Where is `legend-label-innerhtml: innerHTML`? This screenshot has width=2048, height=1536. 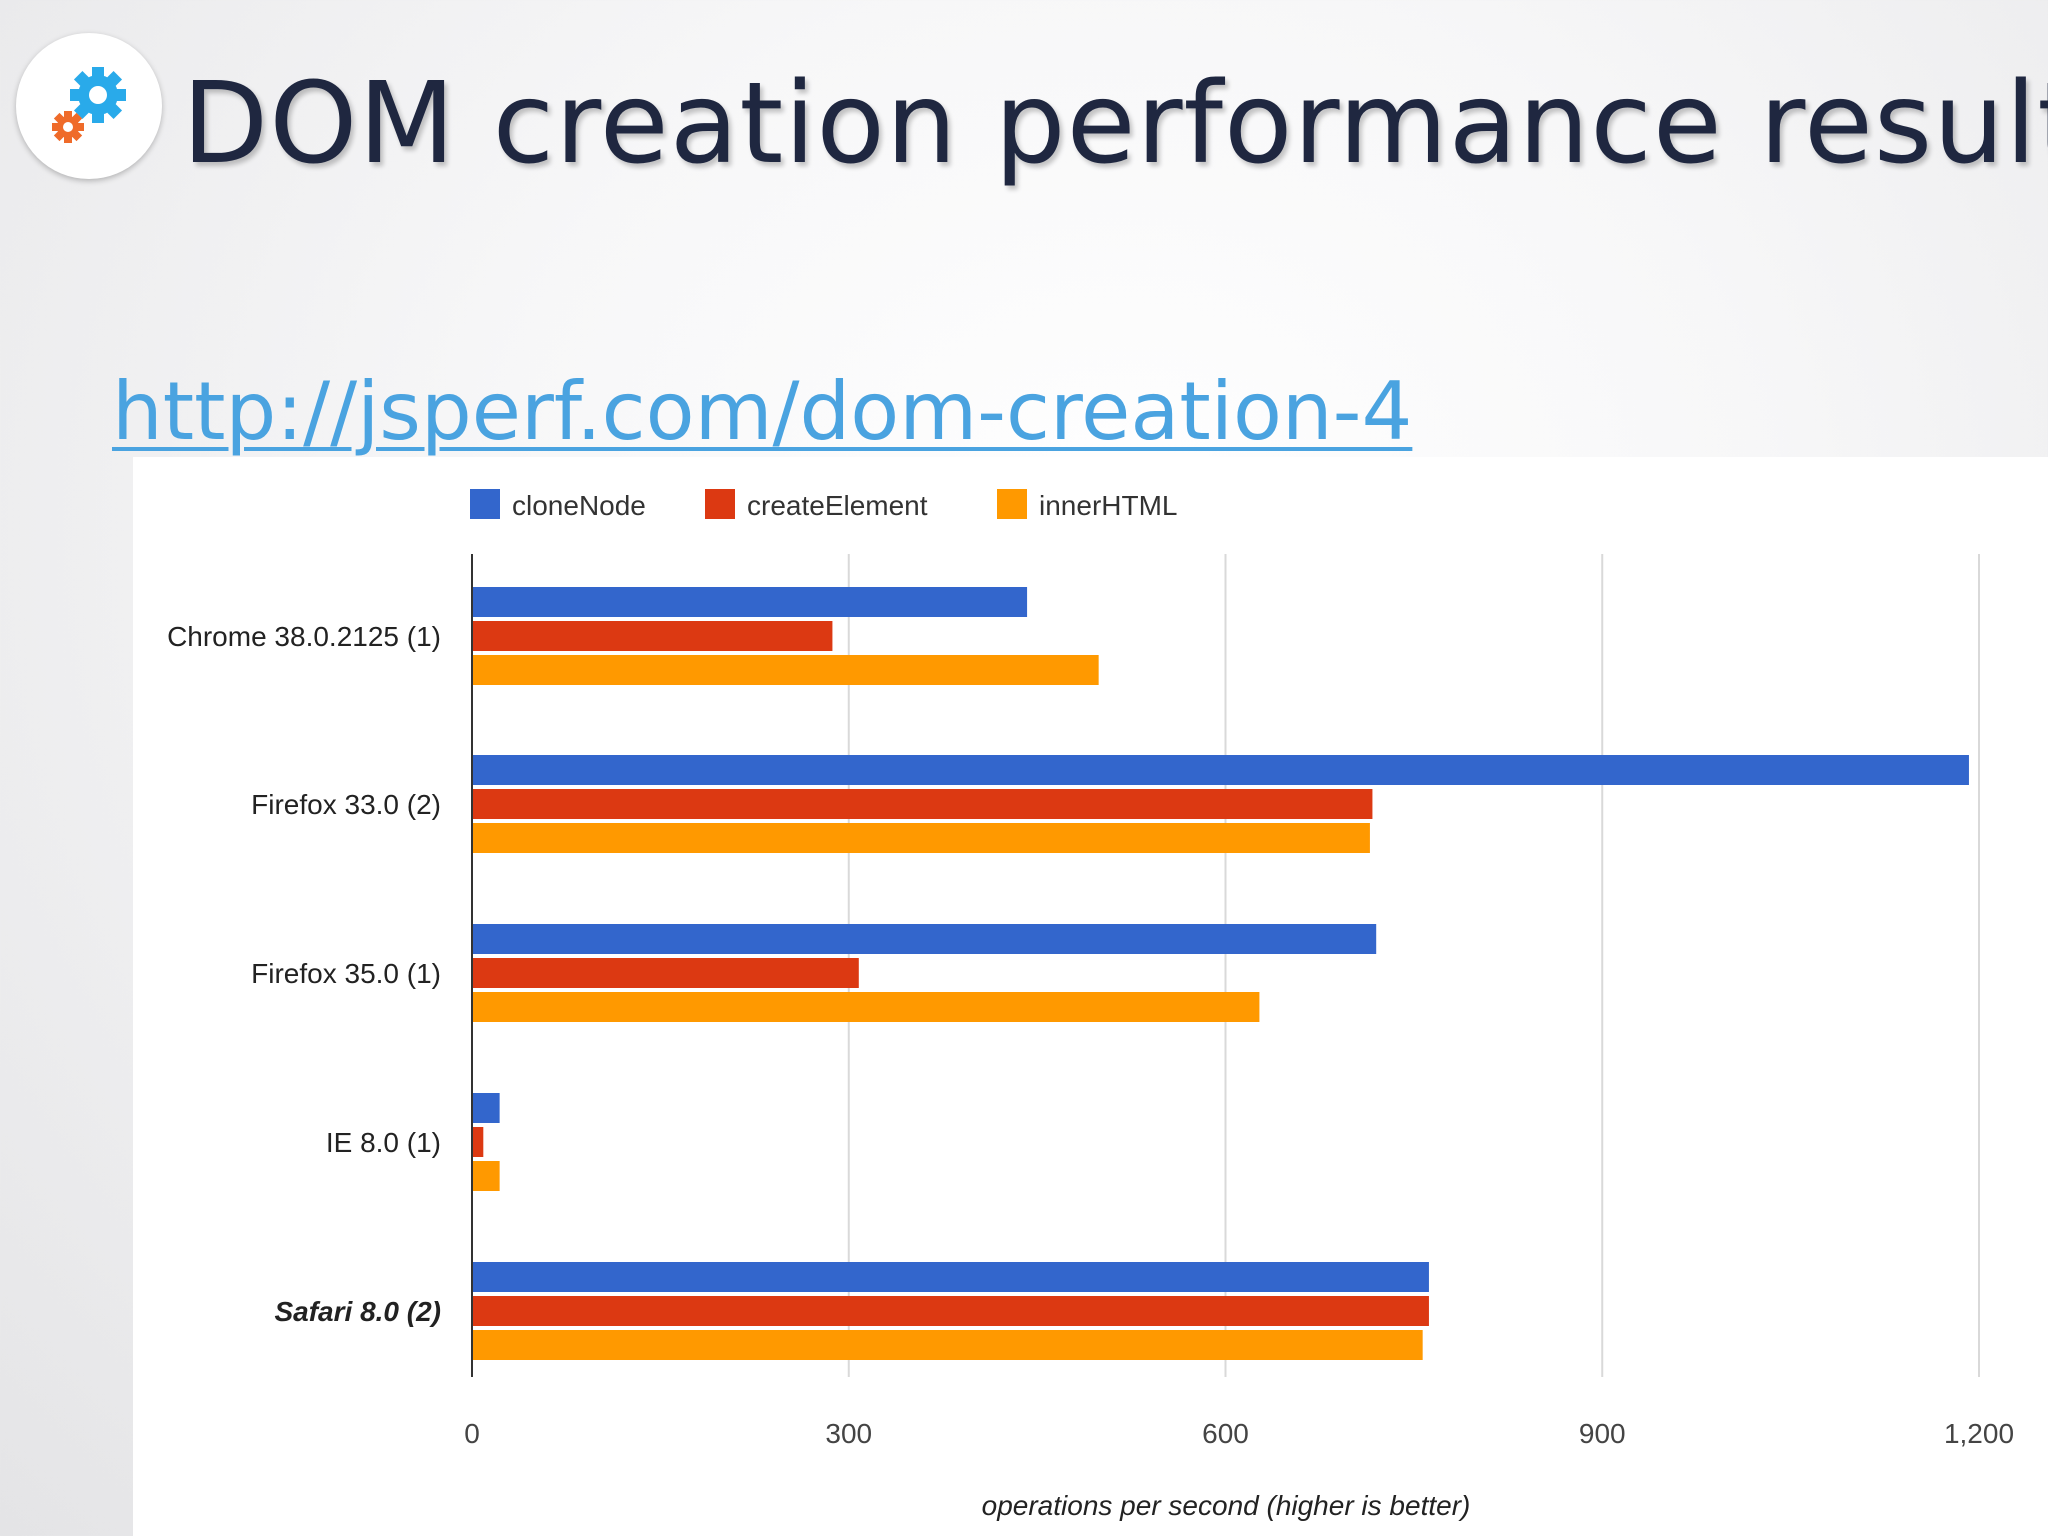 legend-label-innerhtml: innerHTML is located at coordinates (1108, 505).